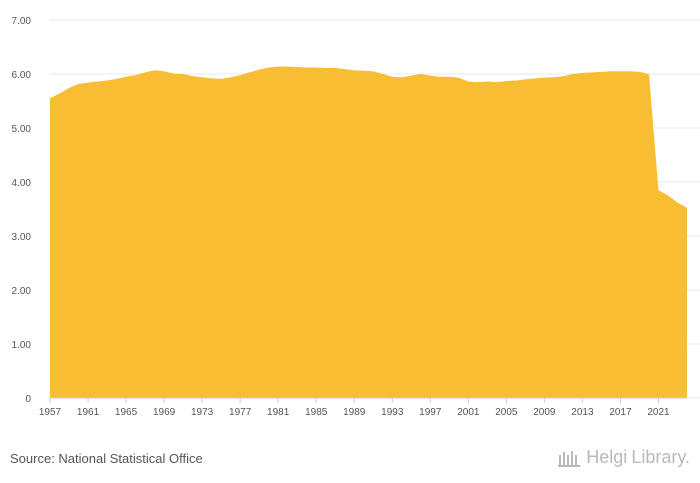 Image resolution: width=700 pixels, height=483 pixels. Describe the element at coordinates (22, 75) in the screenshot. I see `y-tick-label: 6.00` at that location.